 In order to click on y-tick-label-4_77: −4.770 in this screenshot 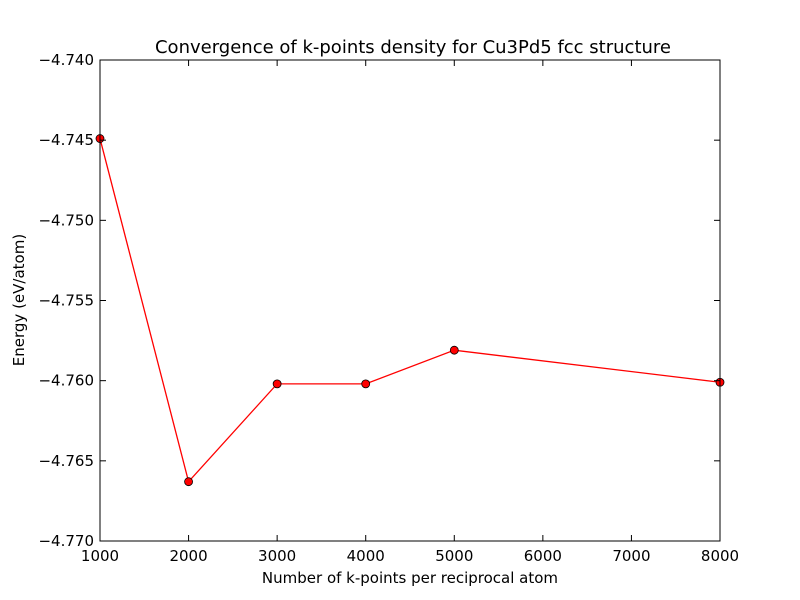, I will do `click(66, 541)`.